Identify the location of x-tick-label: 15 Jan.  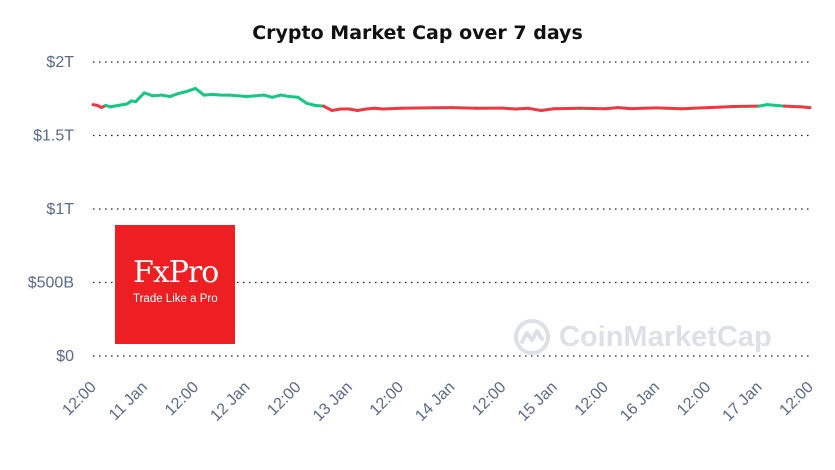
(538, 402).